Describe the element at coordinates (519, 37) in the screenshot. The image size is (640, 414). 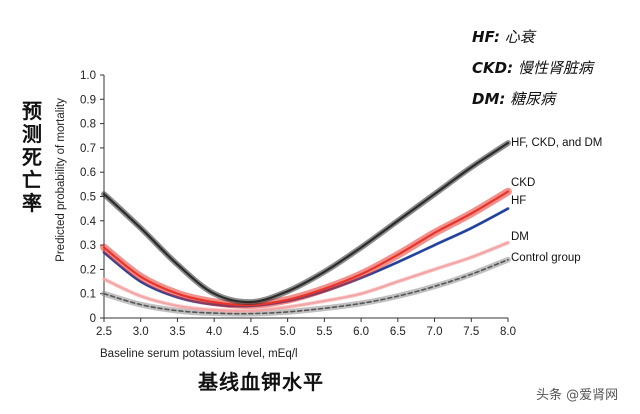
I see `note-definition: 心衰` at that location.